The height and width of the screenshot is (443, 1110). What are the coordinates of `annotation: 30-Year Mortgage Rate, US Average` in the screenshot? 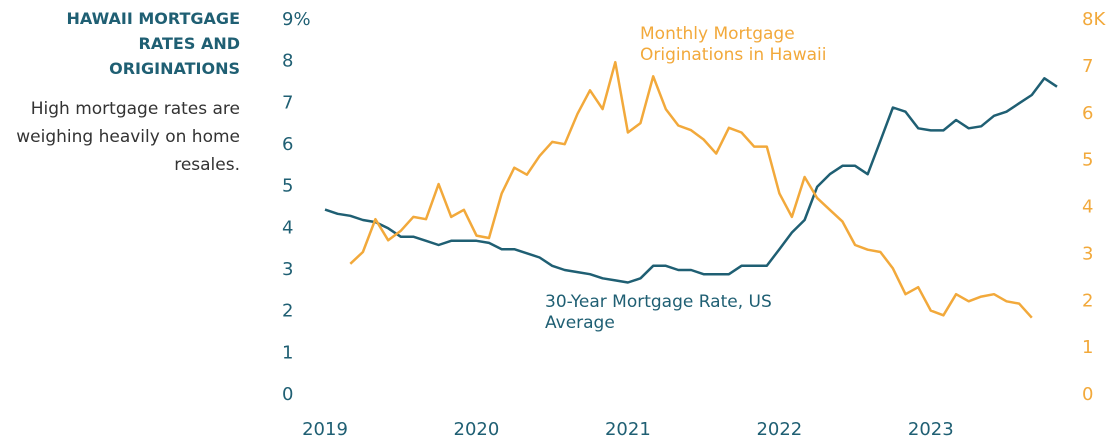 It's located at (658, 312).